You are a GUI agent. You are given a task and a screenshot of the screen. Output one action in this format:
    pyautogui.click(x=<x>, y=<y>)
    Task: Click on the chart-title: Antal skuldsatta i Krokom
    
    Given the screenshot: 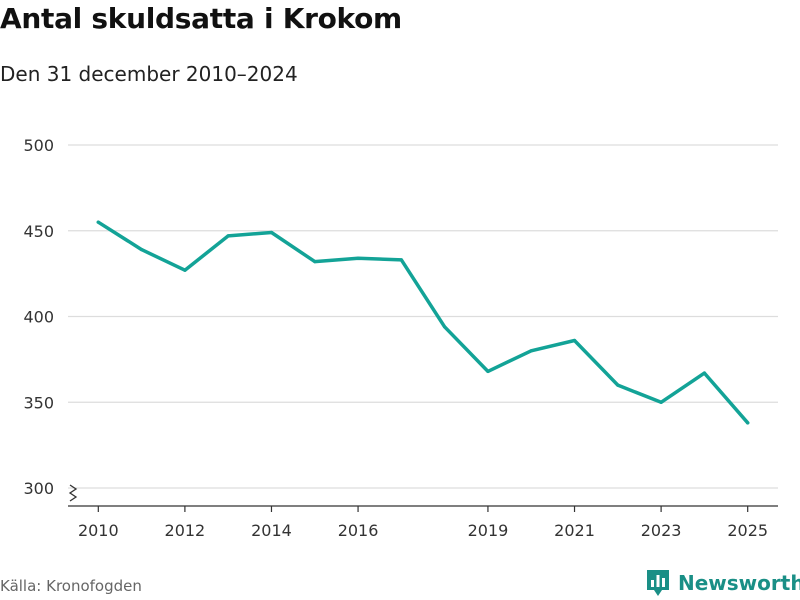 What is the action you would take?
    pyautogui.click(x=201, y=18)
    